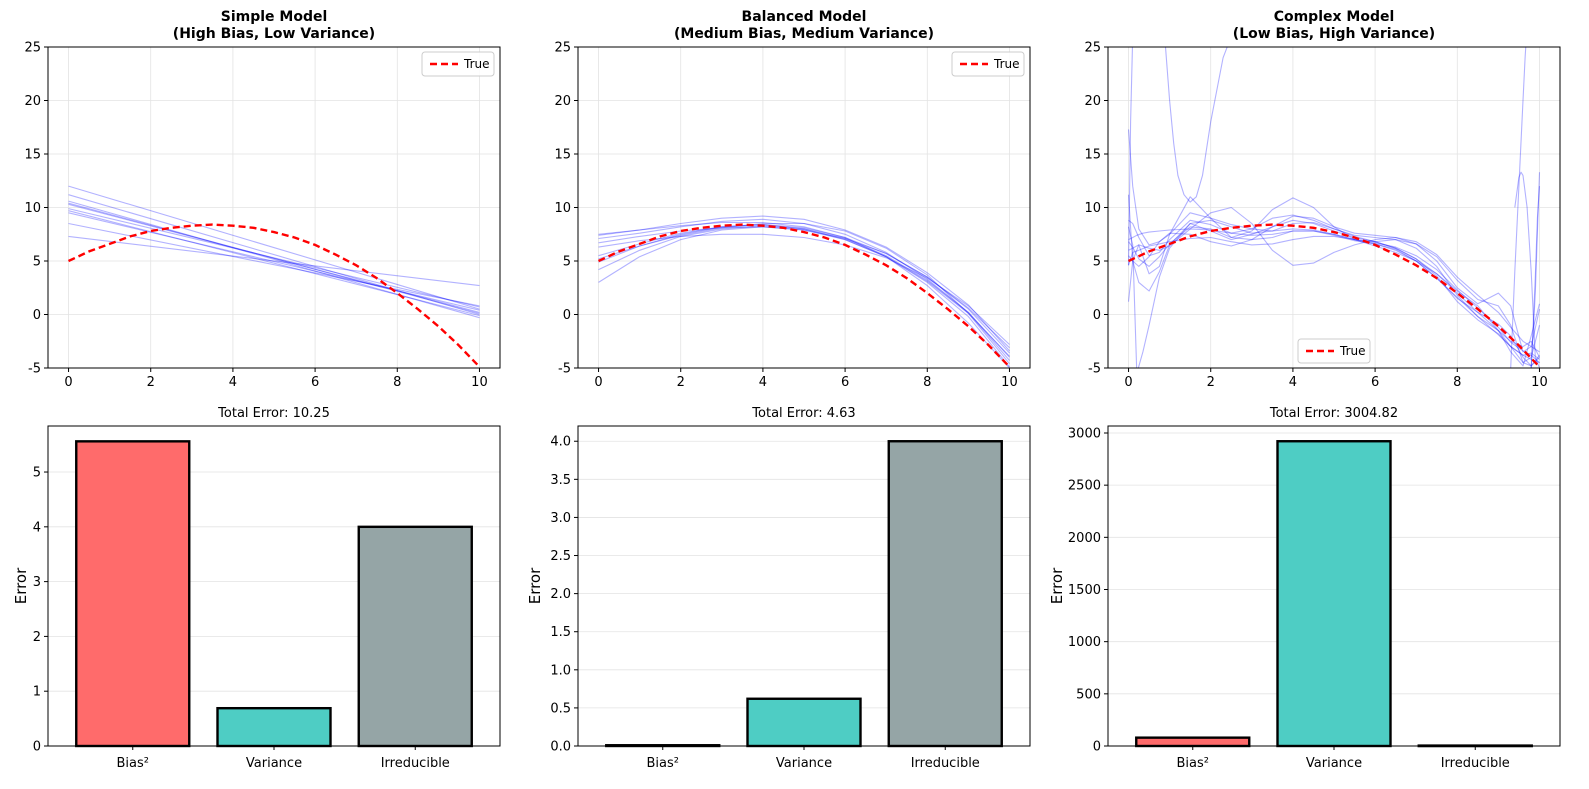  Describe the element at coordinates (274, 34) in the screenshot. I see `subplot-title-line-2: (High Bias, Low Variance)` at that location.